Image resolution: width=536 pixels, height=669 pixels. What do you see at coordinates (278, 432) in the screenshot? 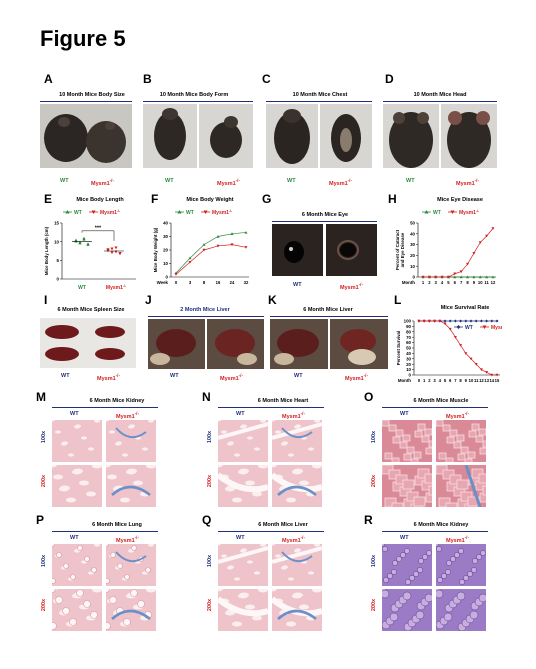
I see `panel-n-mut-100x-micrograph-texture` at bounding box center [278, 432].